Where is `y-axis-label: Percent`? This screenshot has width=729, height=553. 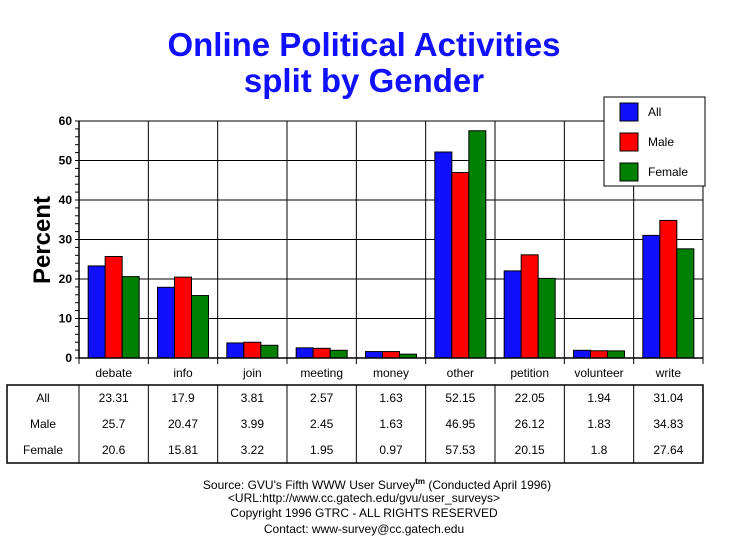
y-axis-label: Percent is located at coordinates (42, 240).